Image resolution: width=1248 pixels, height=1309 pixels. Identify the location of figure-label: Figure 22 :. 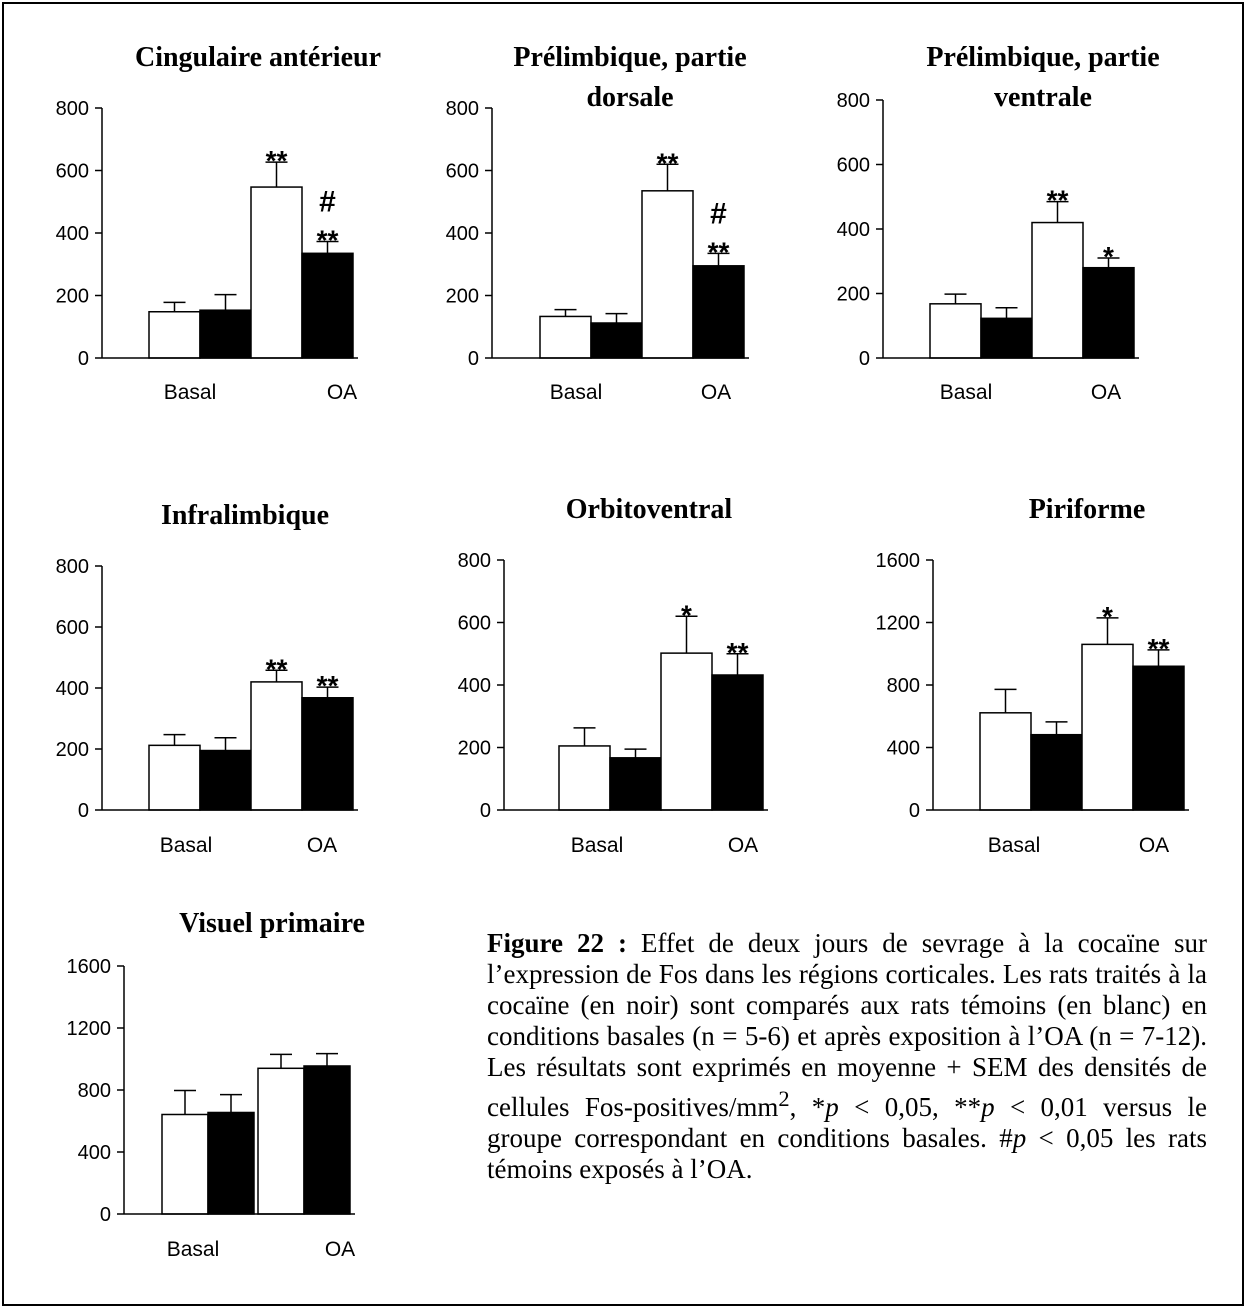
(557, 943).